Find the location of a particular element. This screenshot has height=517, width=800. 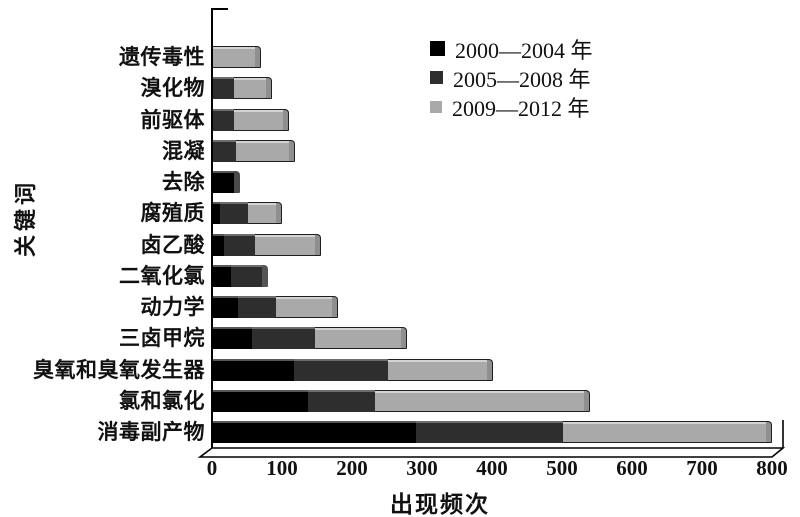

category-label: 臭氧和臭氧发生器 is located at coordinates (119, 369).